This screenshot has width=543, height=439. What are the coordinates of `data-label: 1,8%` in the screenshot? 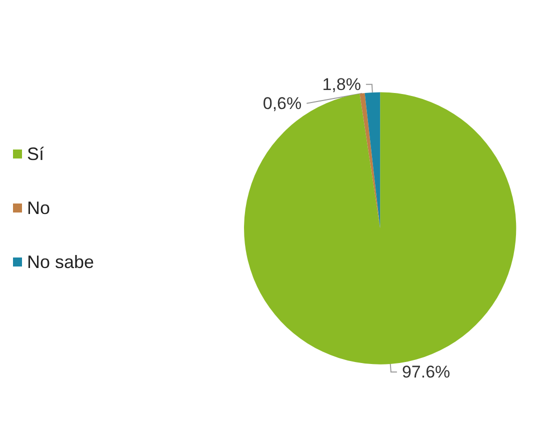 It's located at (341, 84).